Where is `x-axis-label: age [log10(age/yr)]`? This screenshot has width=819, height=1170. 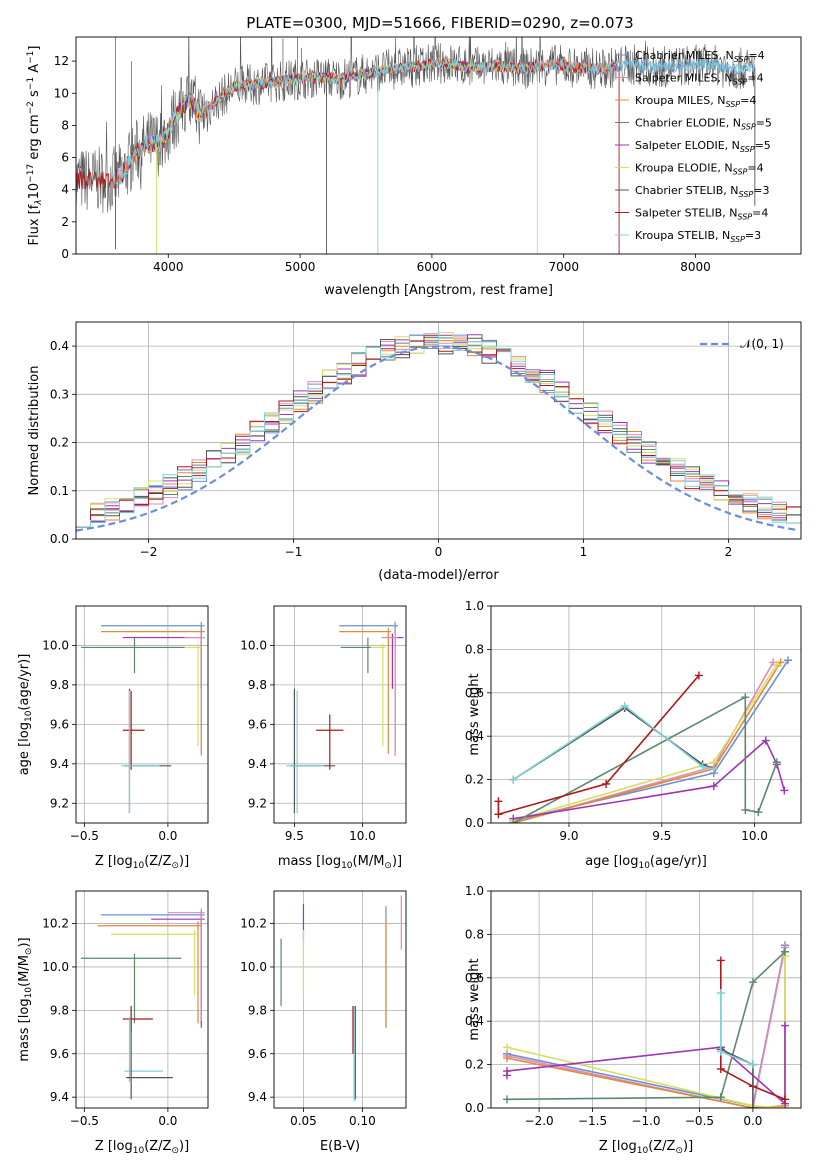 x-axis-label: age [log10(age/yr)] is located at coordinates (646, 862).